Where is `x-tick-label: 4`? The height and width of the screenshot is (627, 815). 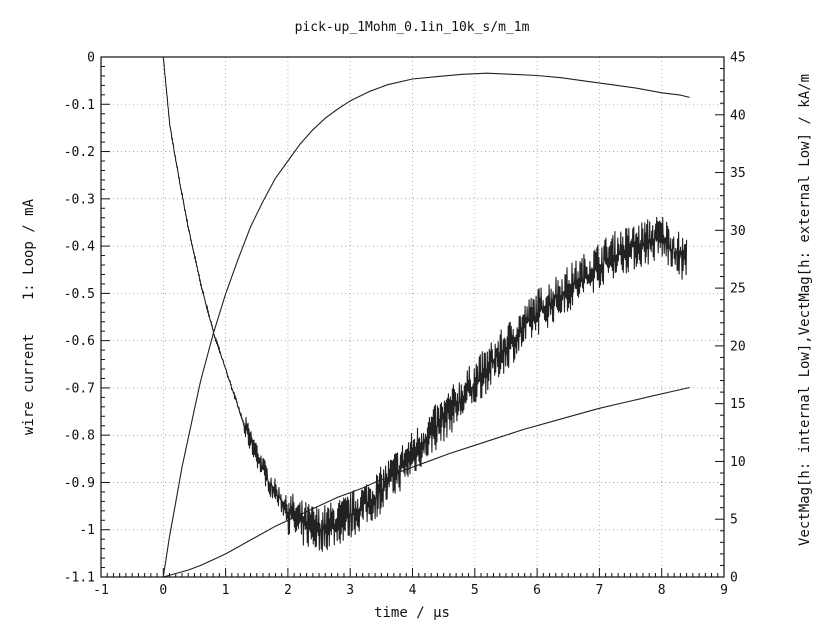
x-tick-label: 4 is located at coordinates (413, 590).